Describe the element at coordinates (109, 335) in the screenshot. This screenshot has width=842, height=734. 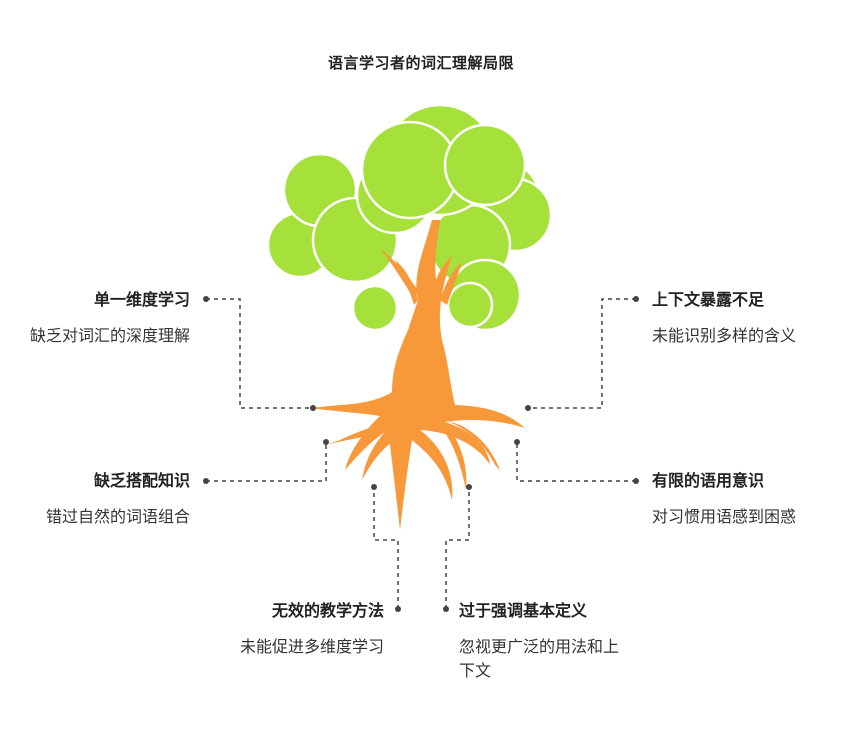
I see `description-single-dimension: 缺乏对词汇的深度理解` at that location.